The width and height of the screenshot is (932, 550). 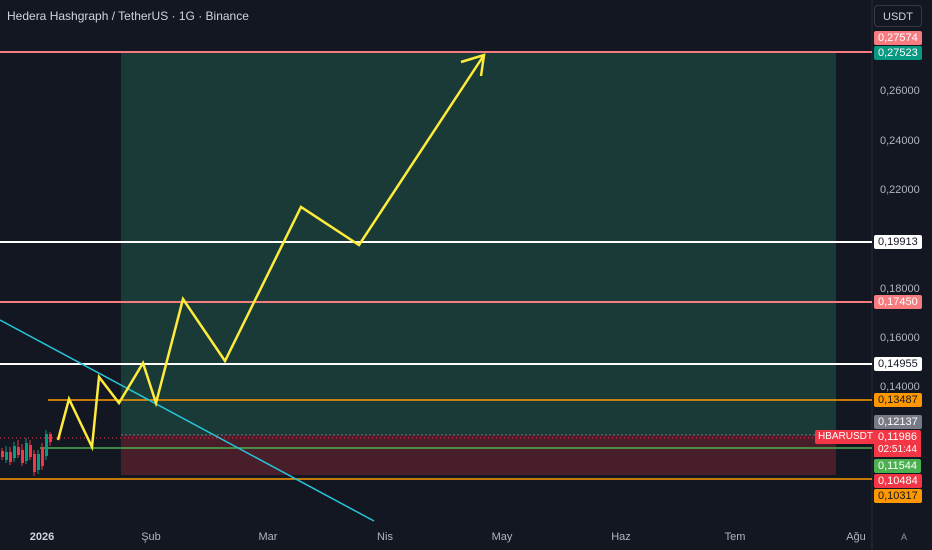 What do you see at coordinates (502, 537) in the screenshot?
I see `x-tick: May` at bounding box center [502, 537].